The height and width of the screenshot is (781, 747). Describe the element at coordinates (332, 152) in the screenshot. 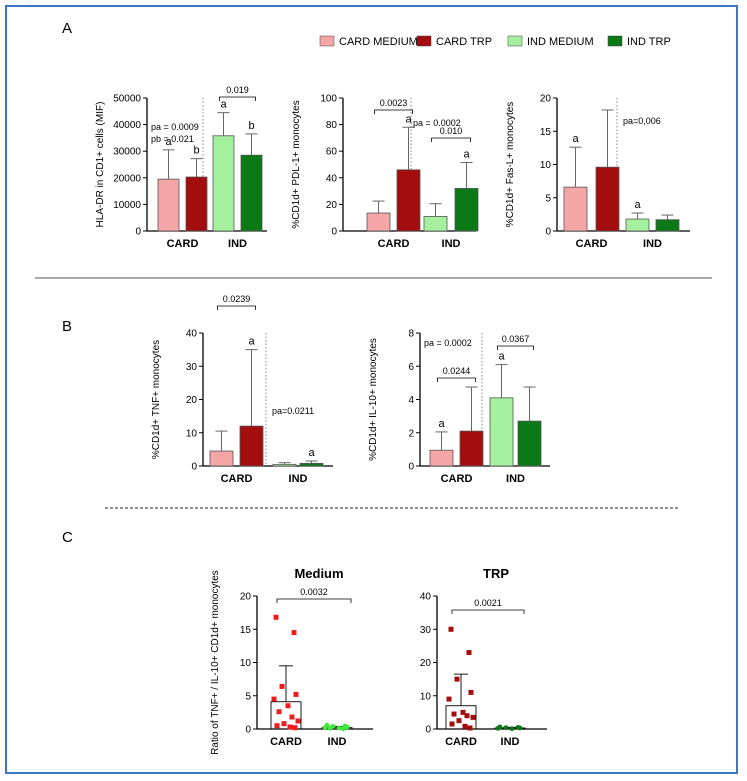

I see `y-tick-label: 60` at that location.